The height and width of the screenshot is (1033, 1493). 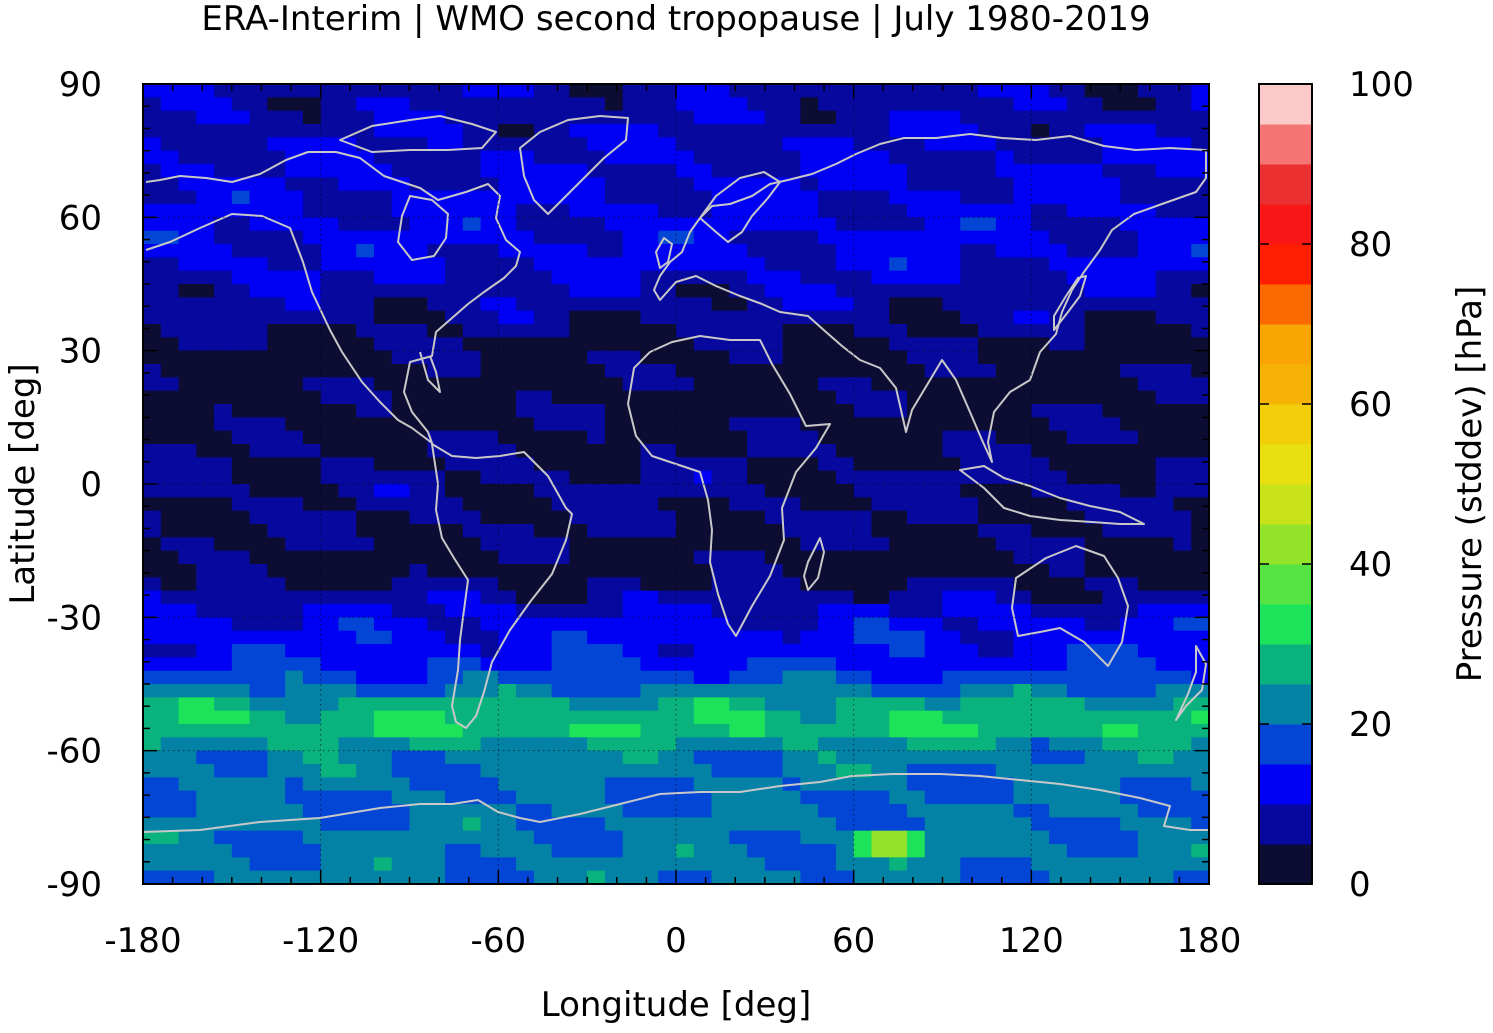 What do you see at coordinates (1285, 344) in the screenshot?
I see `colorbar-swatch` at bounding box center [1285, 344].